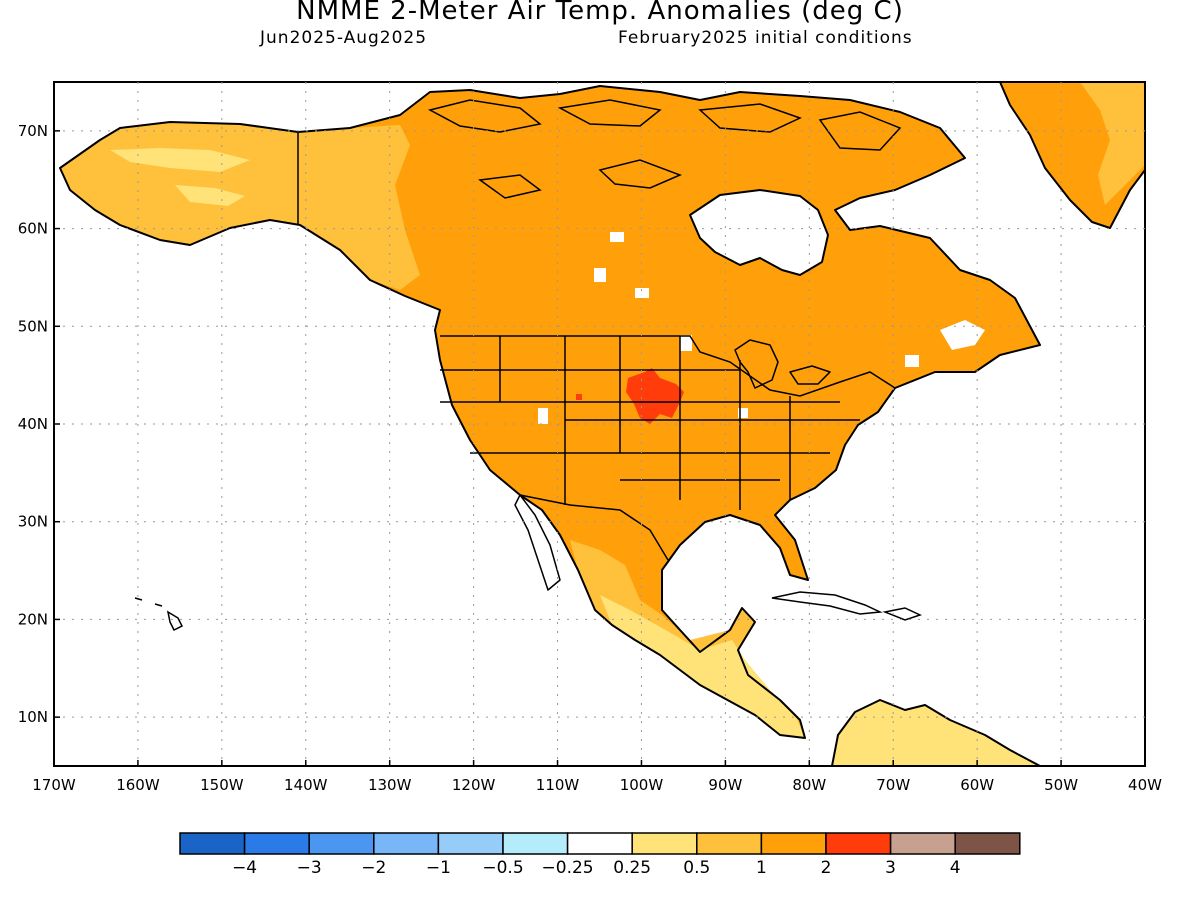 This screenshot has height=900, width=1200. What do you see at coordinates (962, 335) in the screenshot?
I see `gulf-st-lawrence` at bounding box center [962, 335].